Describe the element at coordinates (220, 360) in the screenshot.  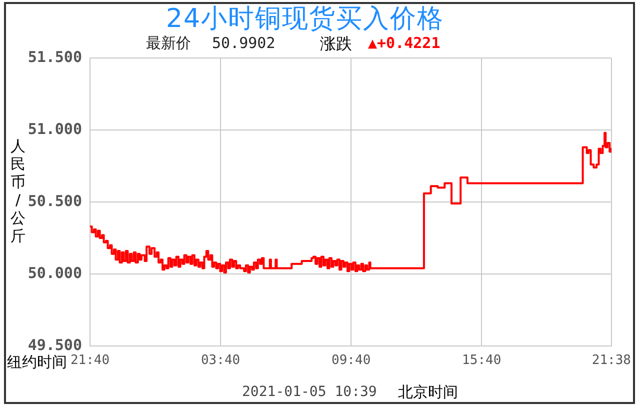
I see `x-tick-label: 03:40` at that location.